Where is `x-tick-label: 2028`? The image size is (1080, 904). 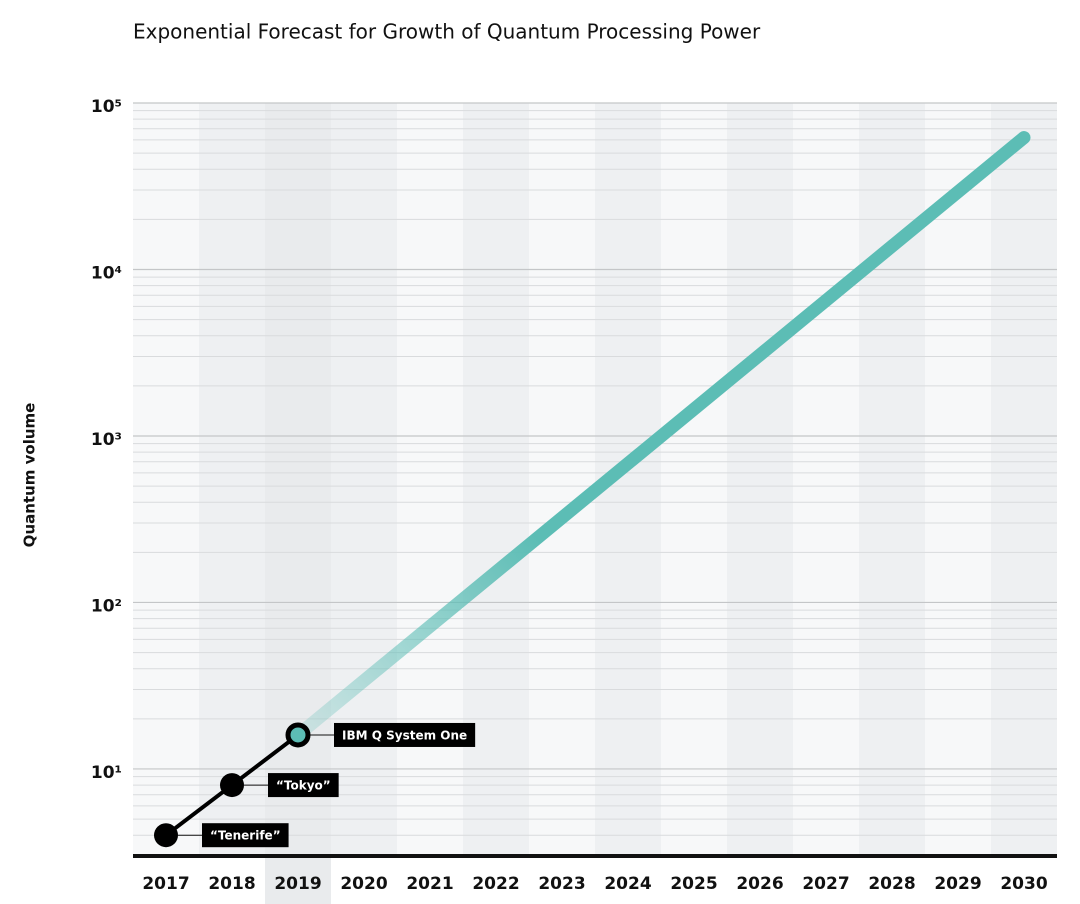 x-tick-label: 2028 is located at coordinates (891, 884).